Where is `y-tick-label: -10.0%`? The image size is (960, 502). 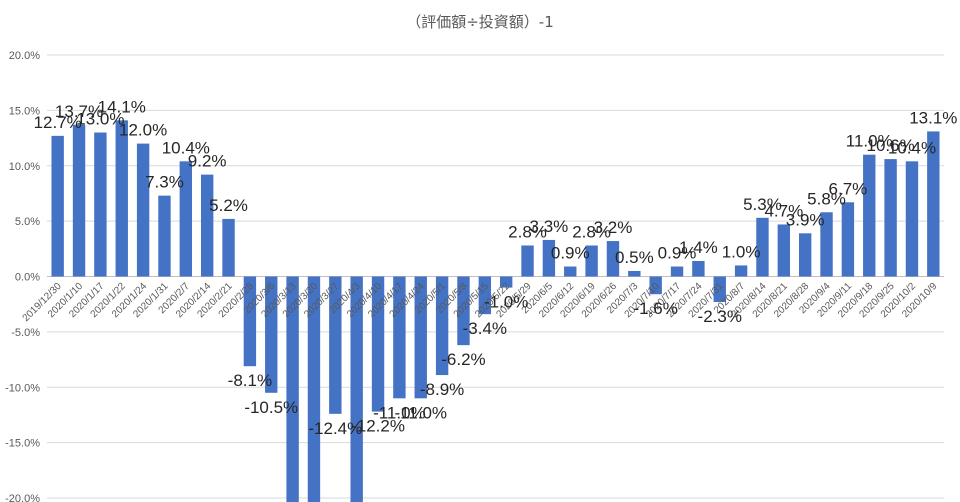
y-tick-label: -10.0% is located at coordinates (22, 388).